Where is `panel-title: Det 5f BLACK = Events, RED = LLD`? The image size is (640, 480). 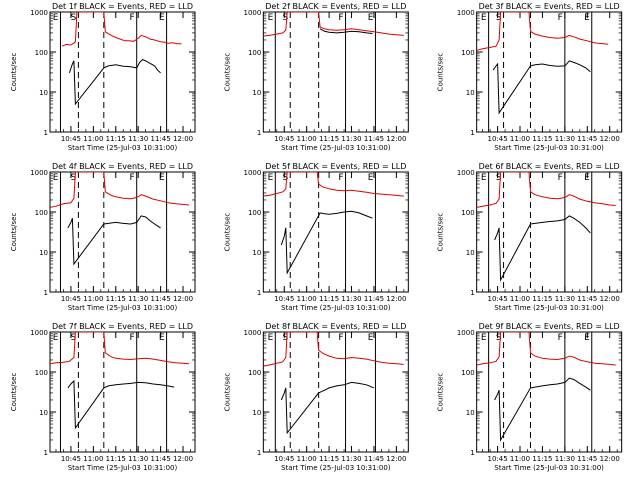
panel-title: Det 5f BLACK = Events, RED = LLD is located at coordinates (335, 166).